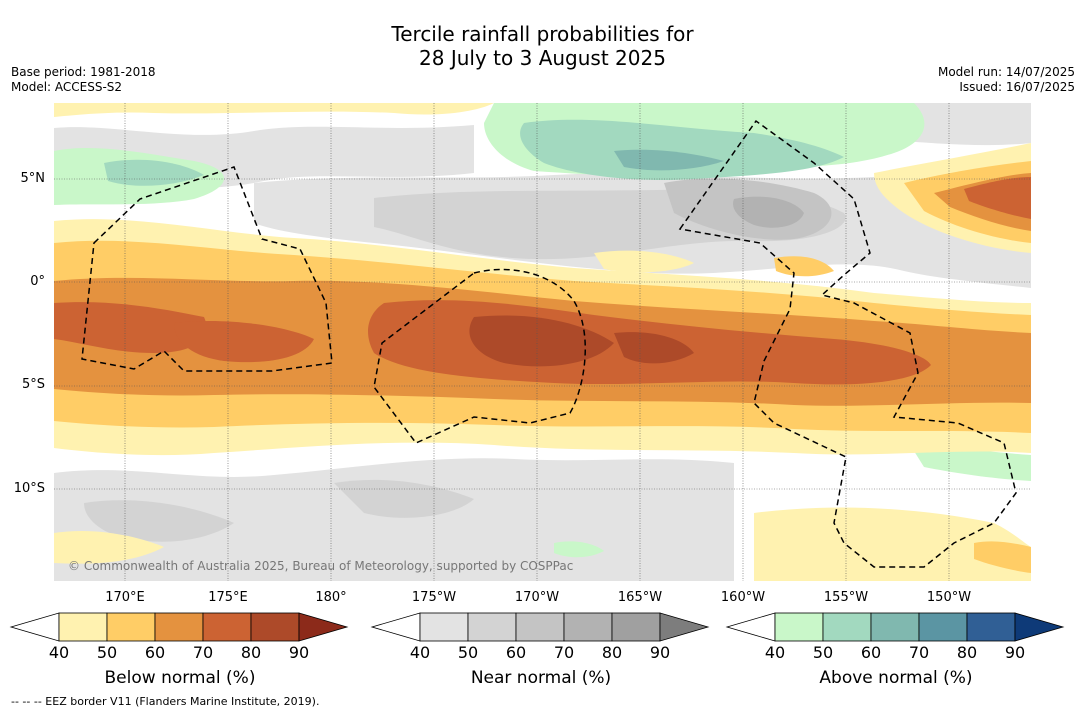 The image size is (1085, 713). What do you see at coordinates (537, 597) in the screenshot?
I see `lon-label-170w: 170°W` at bounding box center [537, 597].